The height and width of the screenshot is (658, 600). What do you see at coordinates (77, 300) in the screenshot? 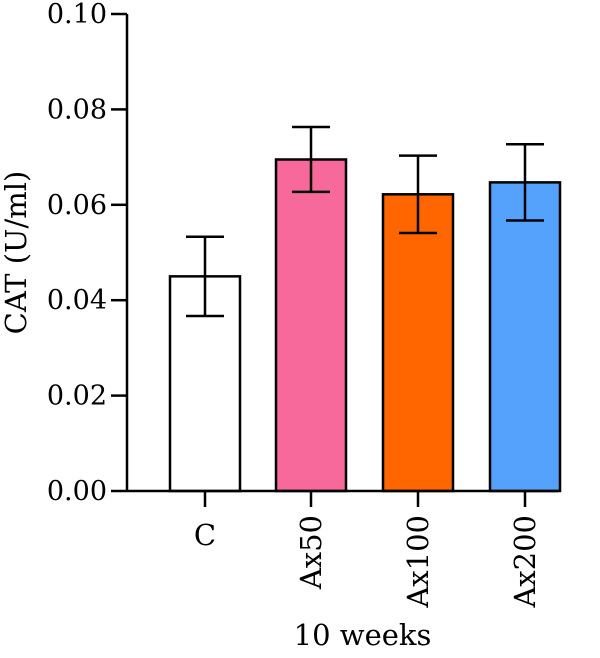
I see `y-tick-label: 0.04` at bounding box center [77, 300].